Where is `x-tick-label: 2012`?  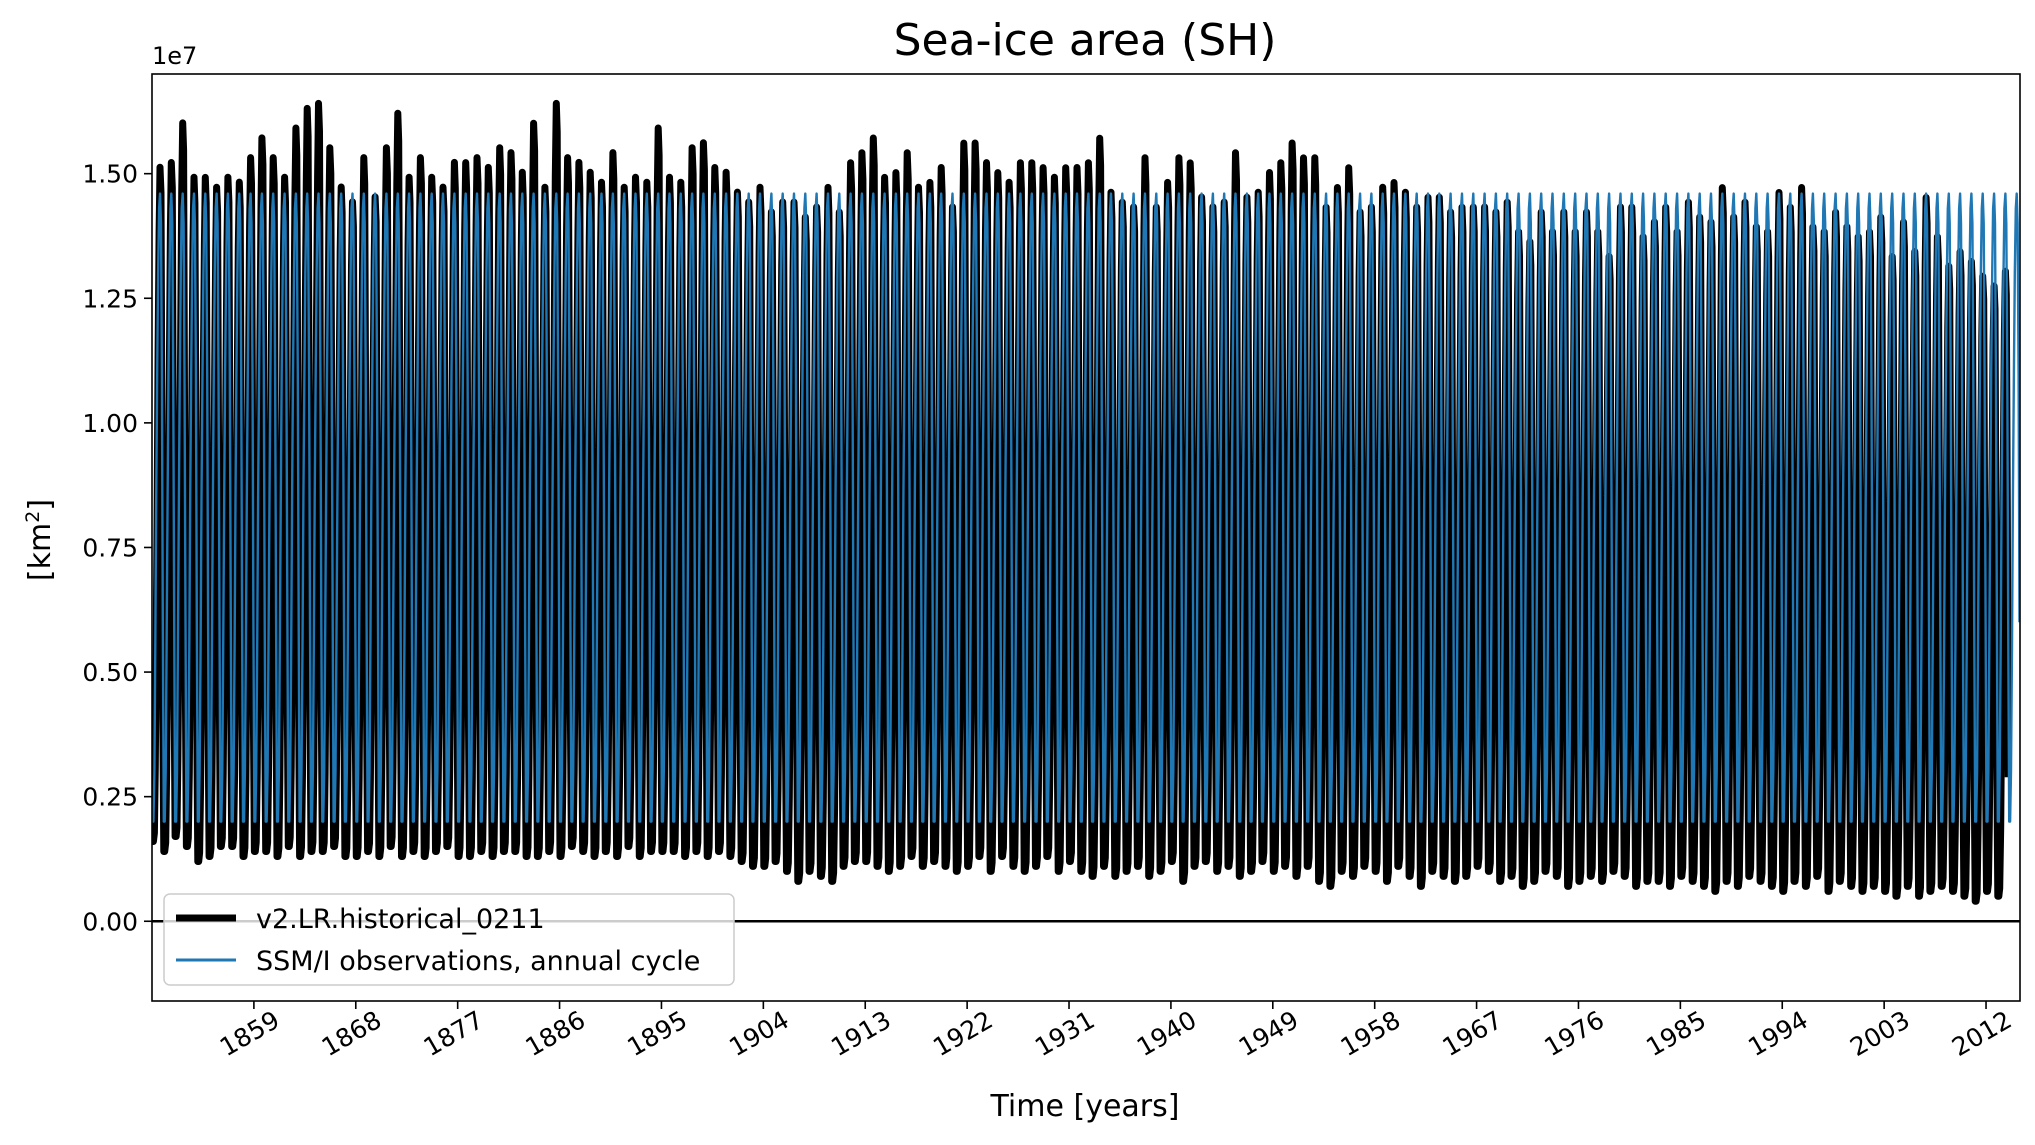
x-tick-label: 2012 is located at coordinates (1982, 1033).